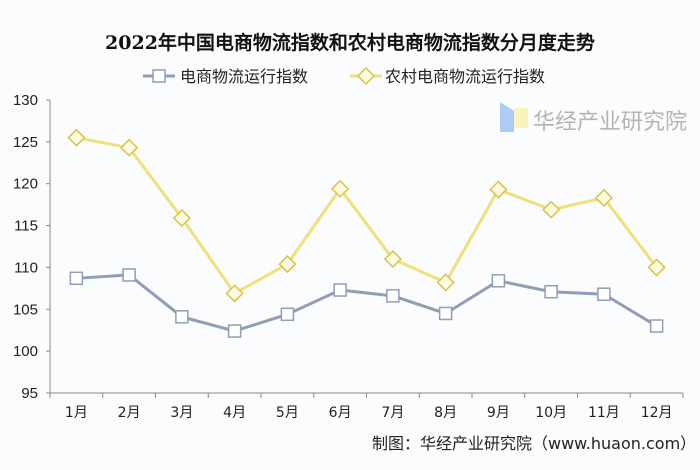  What do you see at coordinates (26, 226) in the screenshot?
I see `y-tick-label: 115` at bounding box center [26, 226].